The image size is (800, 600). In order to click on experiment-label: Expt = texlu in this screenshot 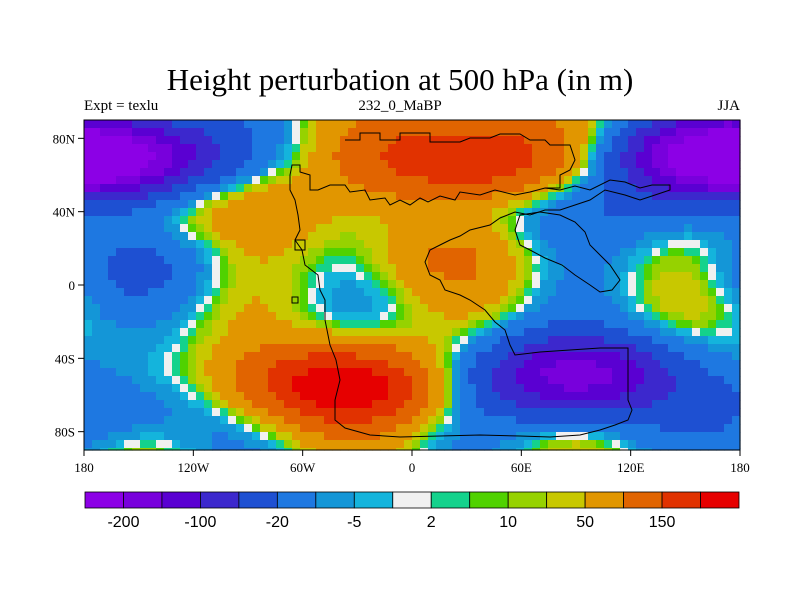, I will do `click(121, 106)`.